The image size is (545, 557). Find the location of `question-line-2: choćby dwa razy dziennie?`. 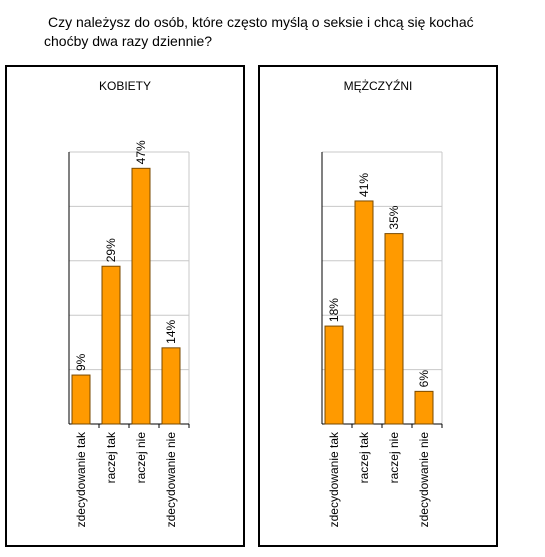

question-line-2: choćby dwa razy dziennie? is located at coordinates (128, 41).